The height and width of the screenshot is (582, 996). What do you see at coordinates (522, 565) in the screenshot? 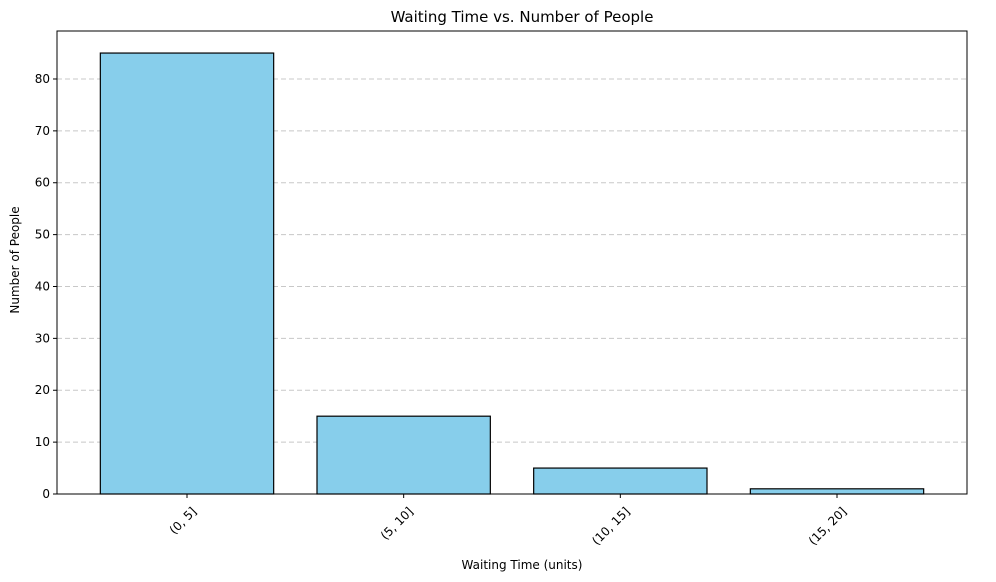
I see `x-axis-label: Waiting Time (units)` at bounding box center [522, 565].